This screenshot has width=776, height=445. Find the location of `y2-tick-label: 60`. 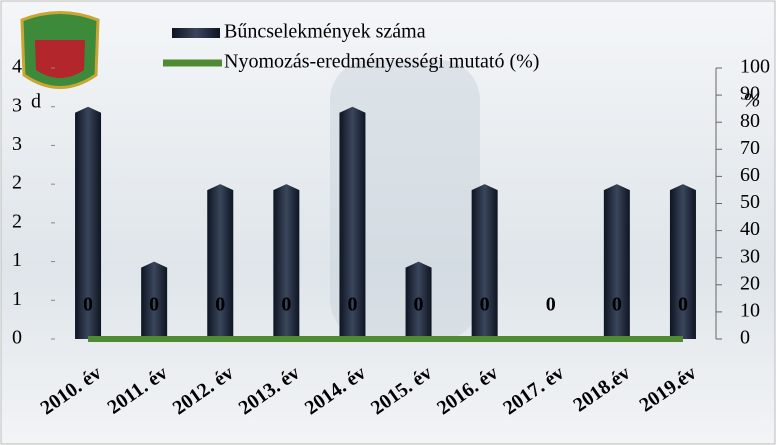

y2-tick-label: 60 is located at coordinates (750, 175).